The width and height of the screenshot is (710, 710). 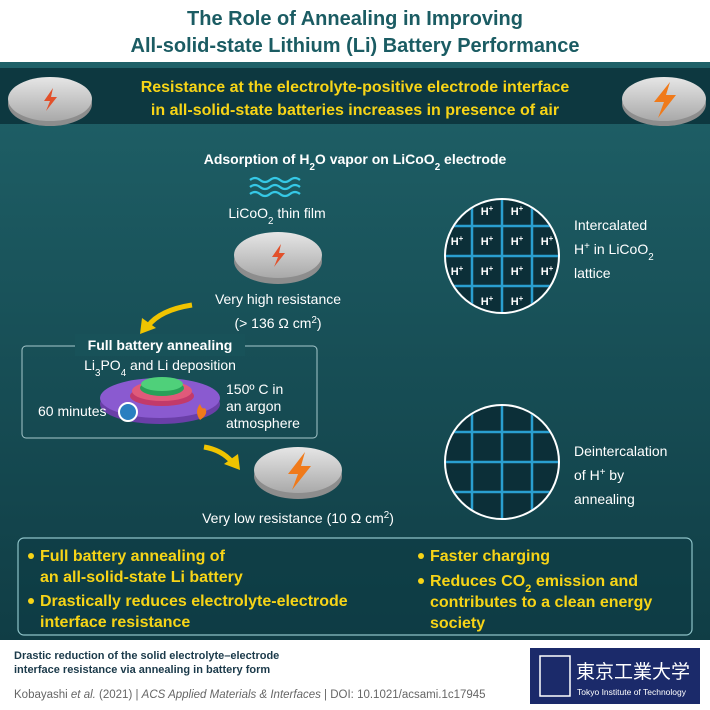 What do you see at coordinates (615, 676) in the screenshot?
I see `logo-bg` at bounding box center [615, 676].